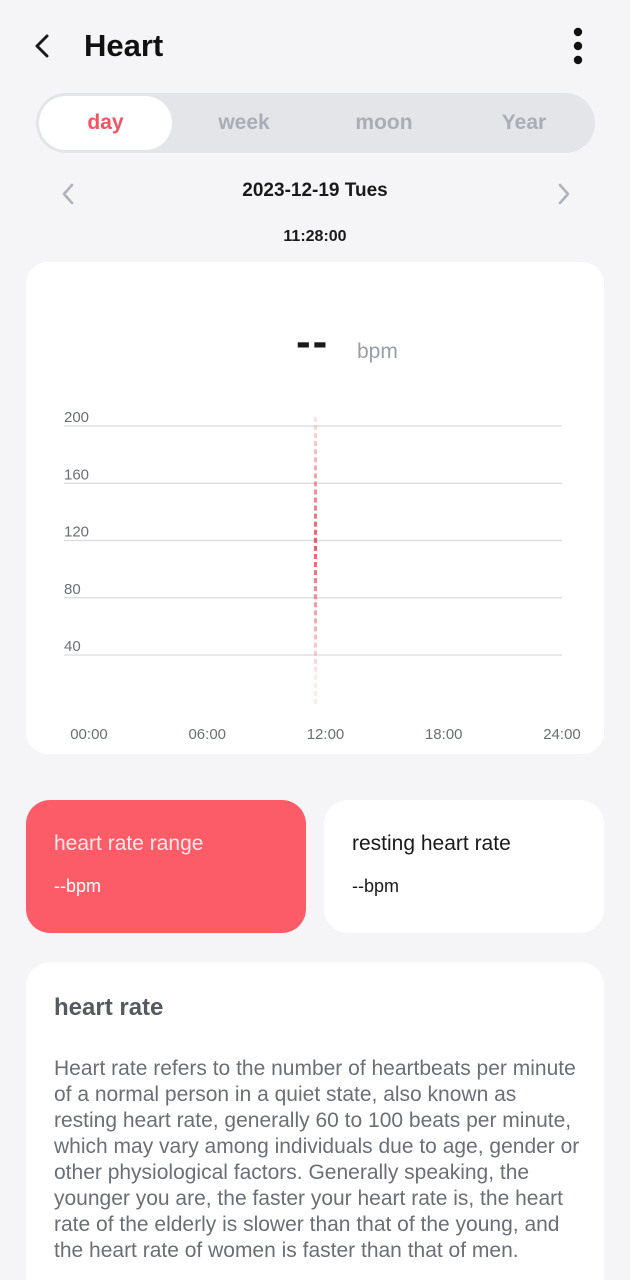  I want to click on y-tick-label: 120, so click(76, 532).